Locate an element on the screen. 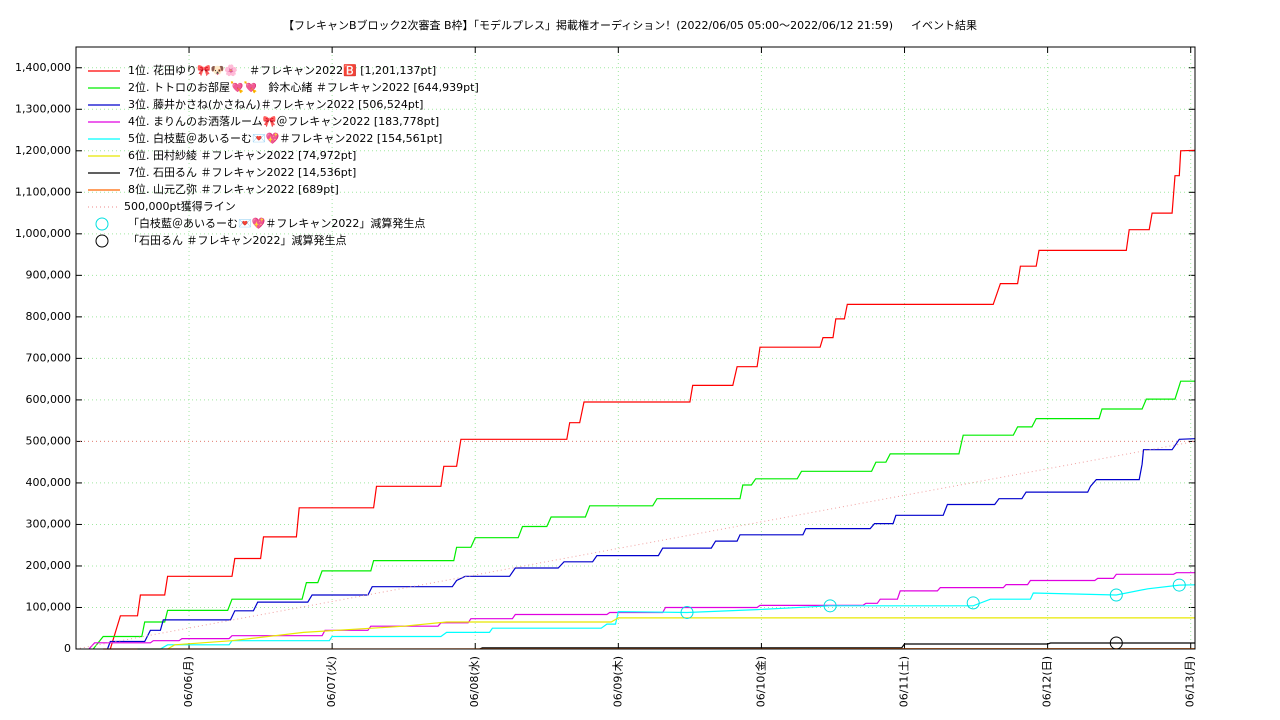 Image resolution: width=1280 pixels, height=720 pixels. x-tick-label: 06/12(日) is located at coordinates (1047, 681).